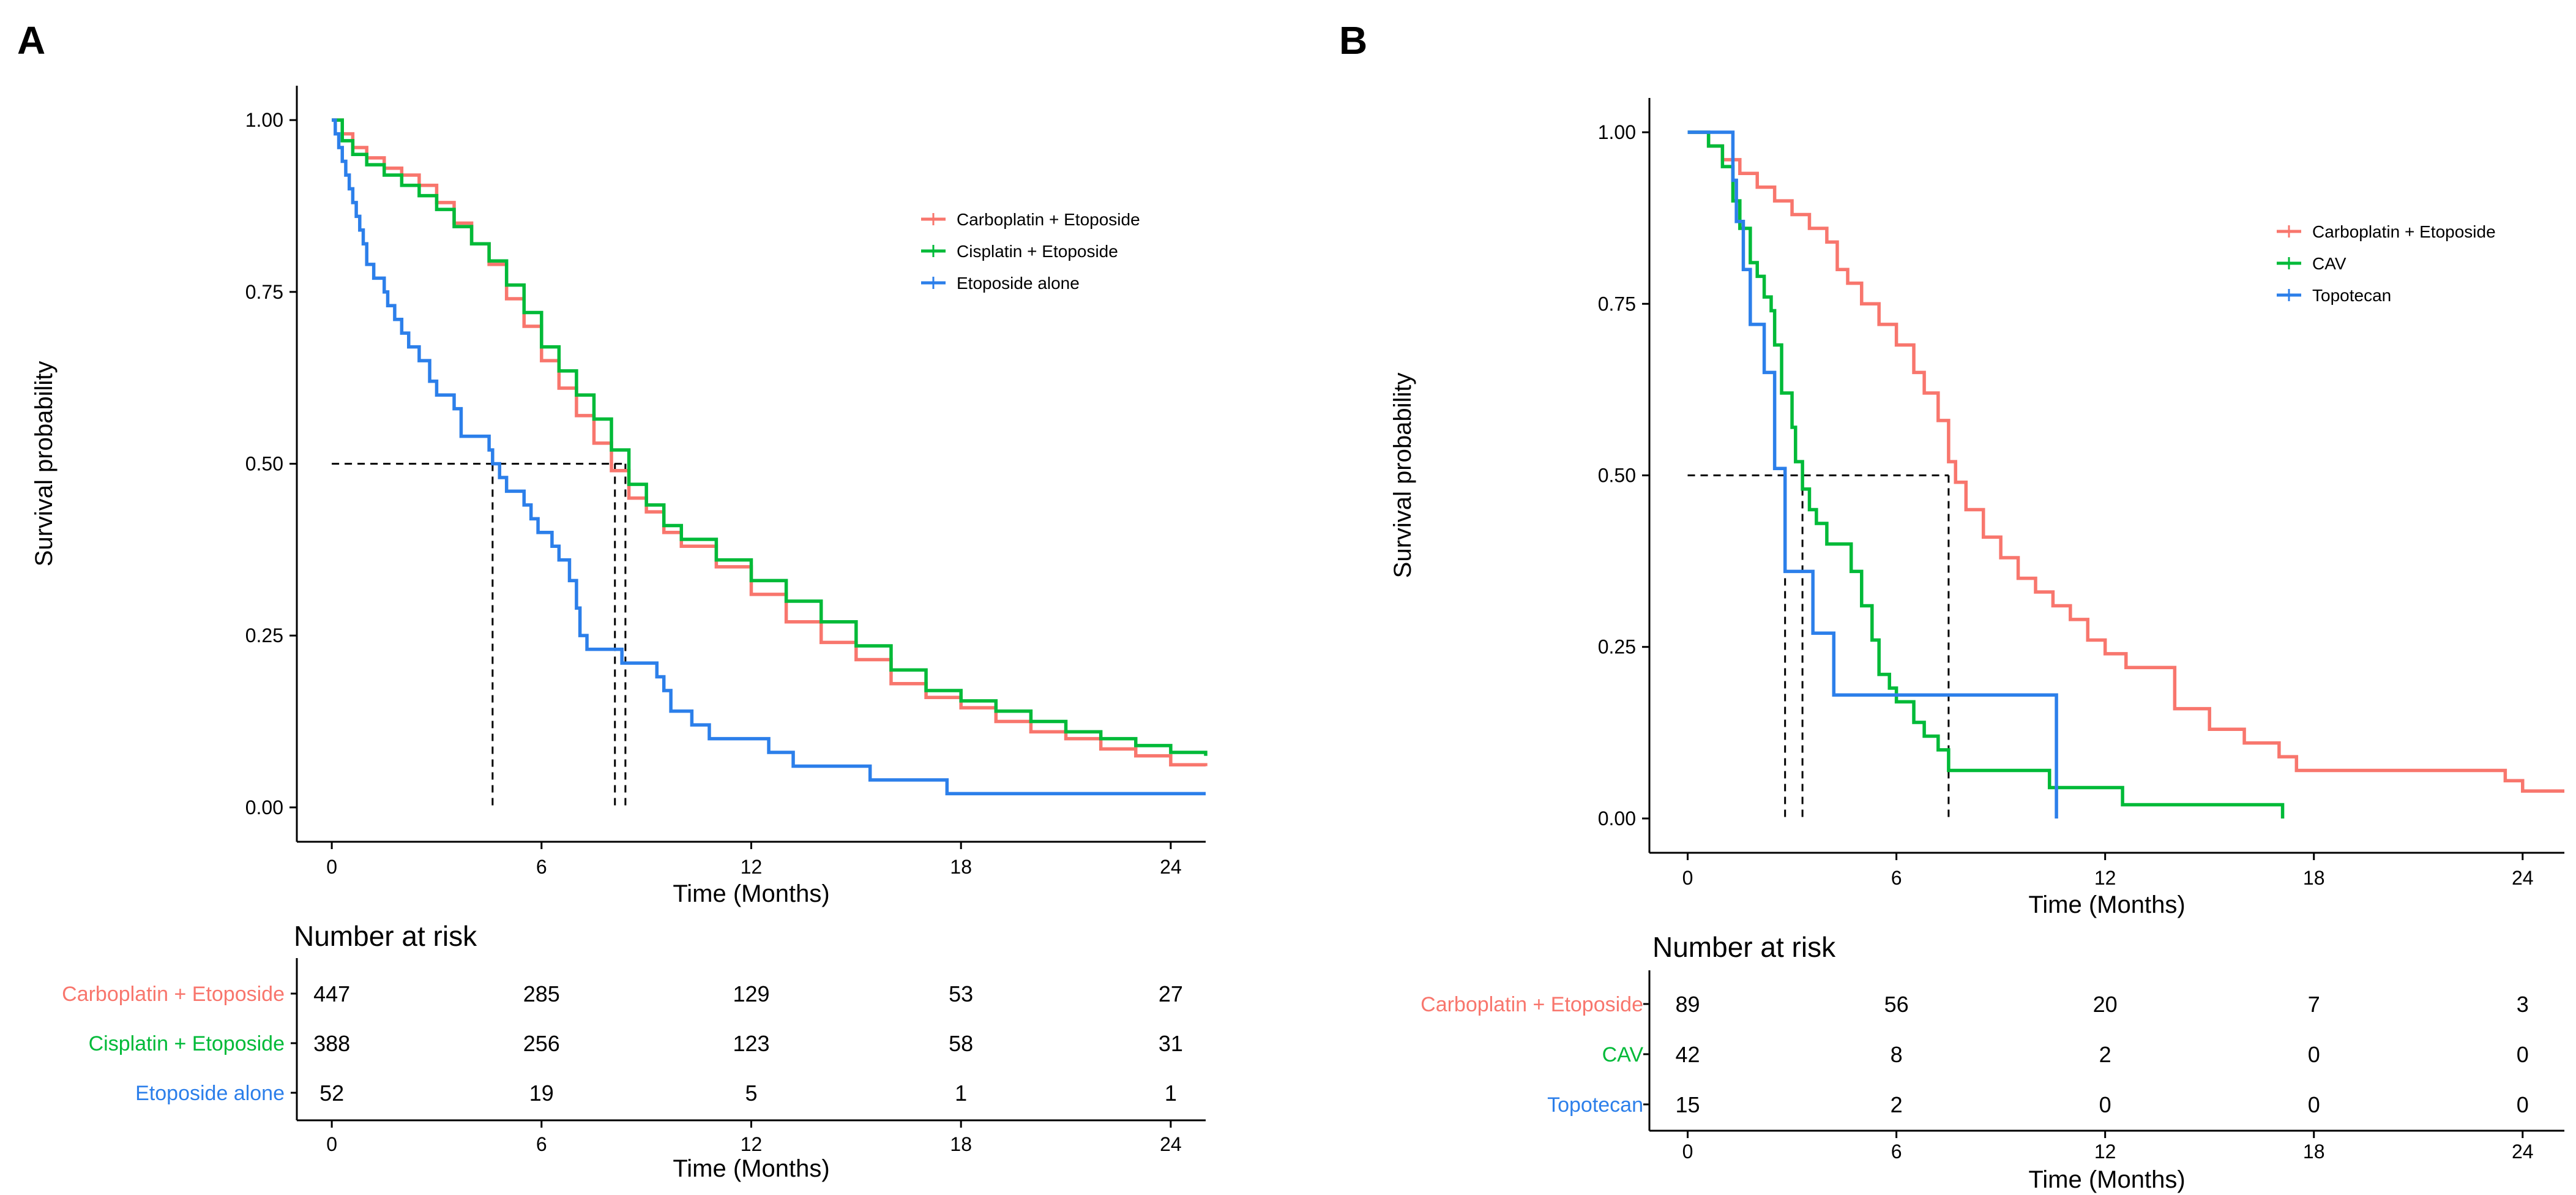 The height and width of the screenshot is (1195, 2576). What do you see at coordinates (541, 993) in the screenshot?
I see `risk-count: 285` at bounding box center [541, 993].